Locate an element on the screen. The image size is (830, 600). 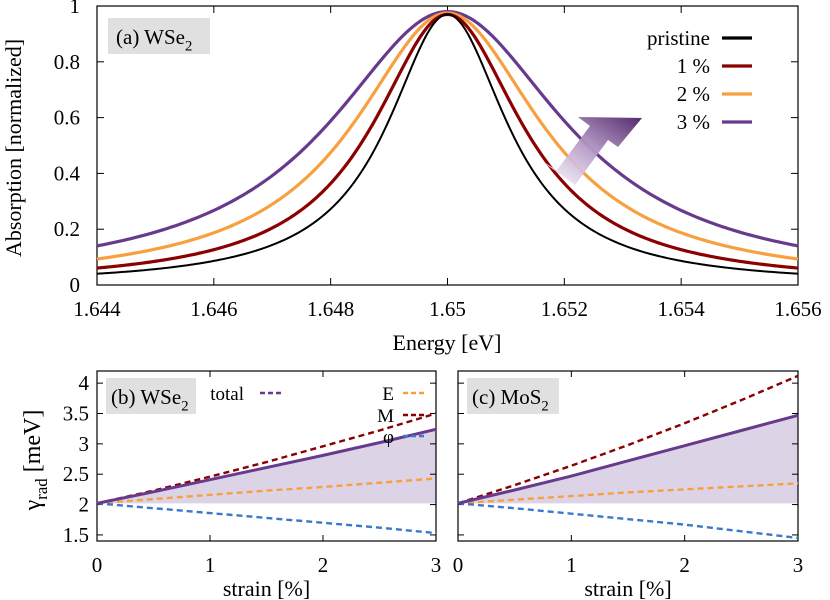
legend-label: total is located at coordinates (227, 394).